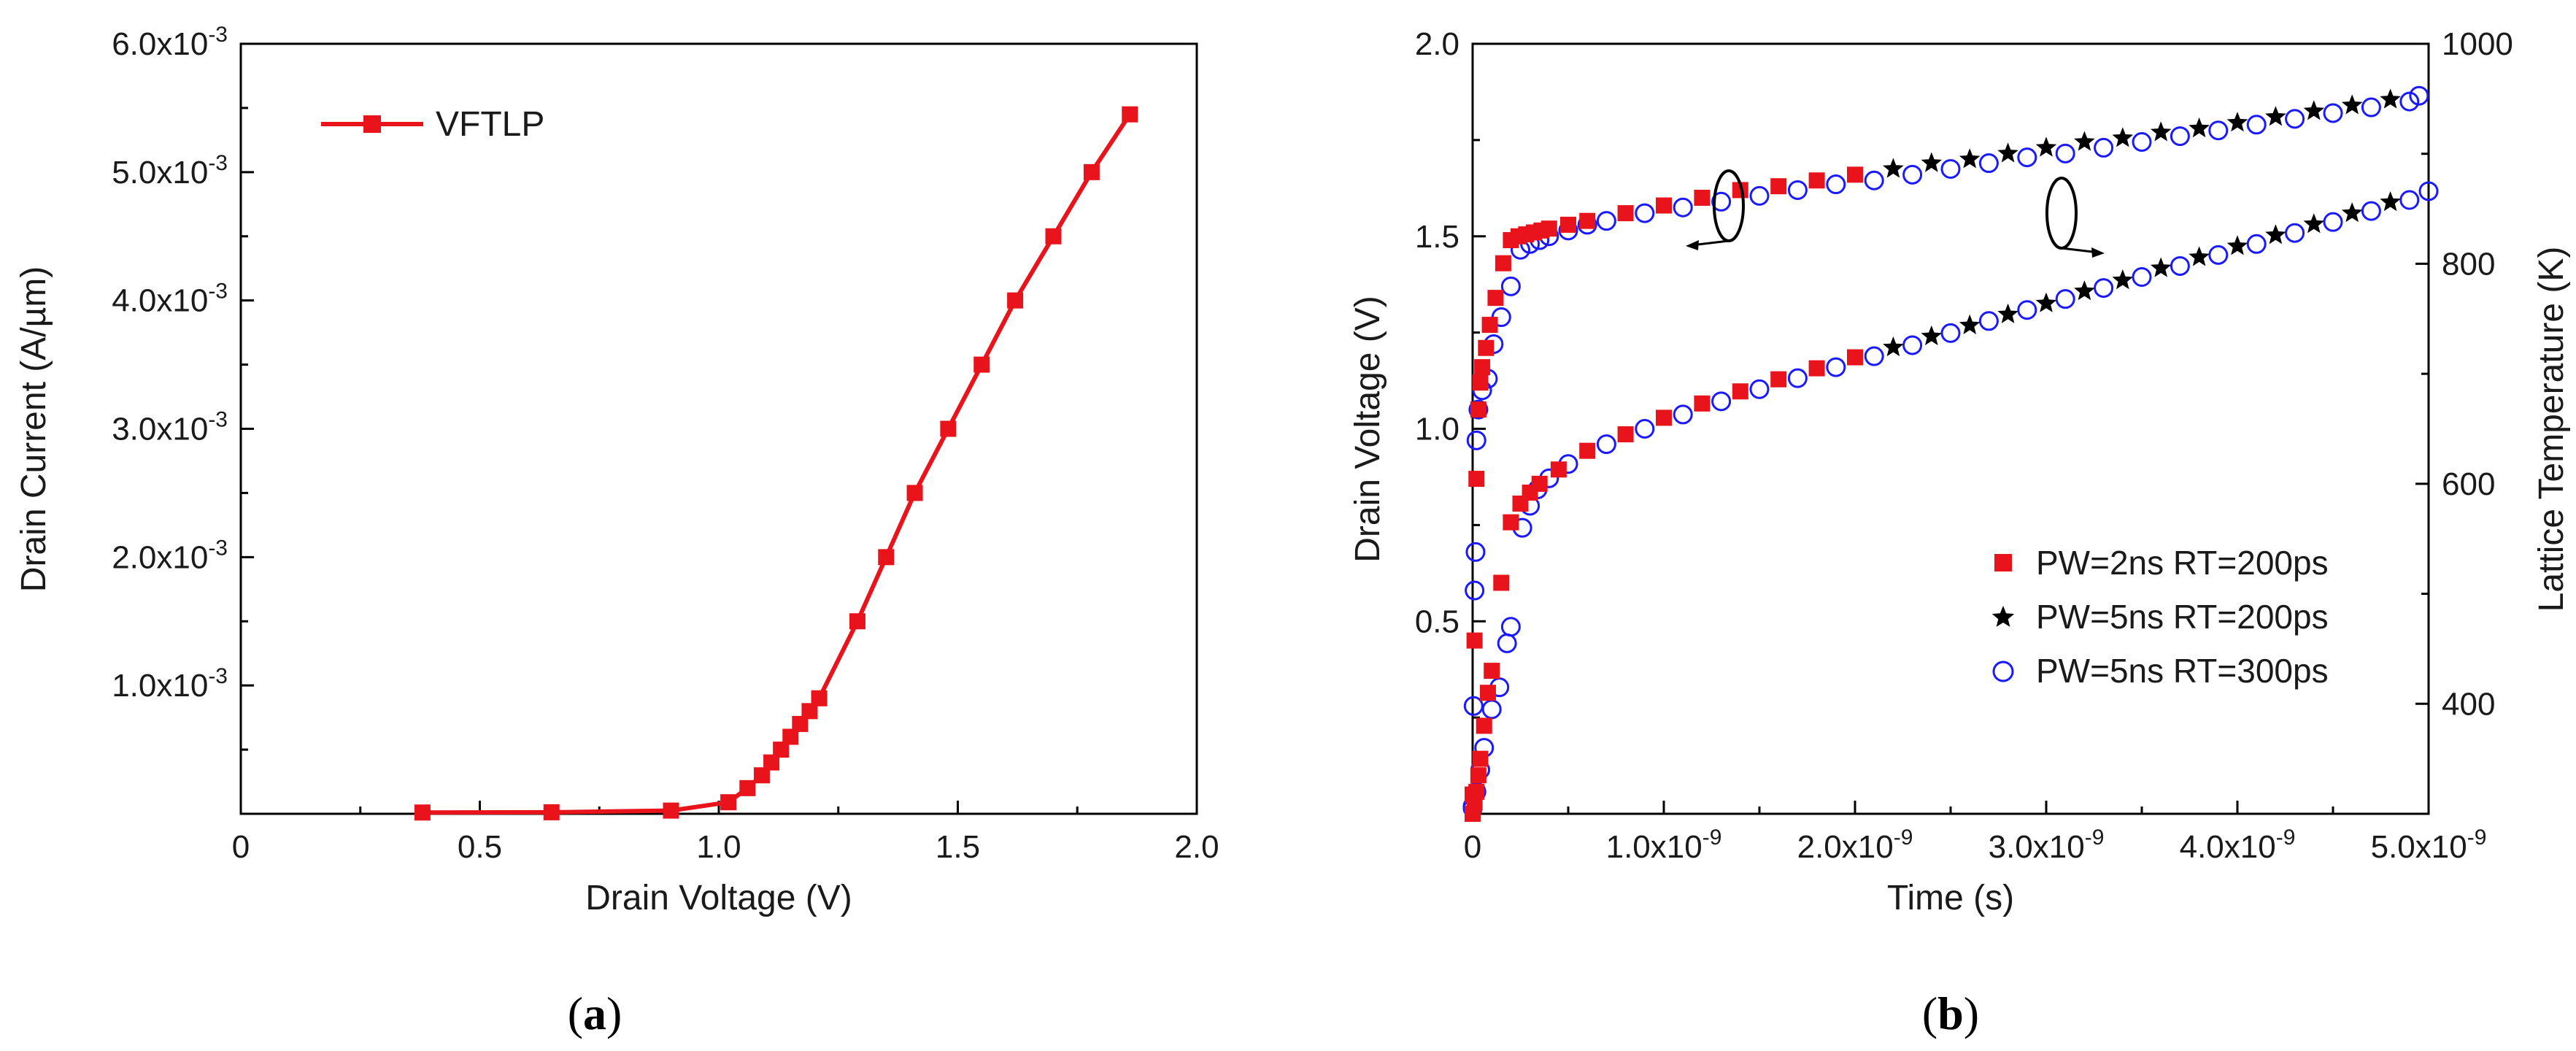  What do you see at coordinates (1664, 845) in the screenshot?
I see `x-tick-label: 1.0x10⁻⁹` at bounding box center [1664, 845].